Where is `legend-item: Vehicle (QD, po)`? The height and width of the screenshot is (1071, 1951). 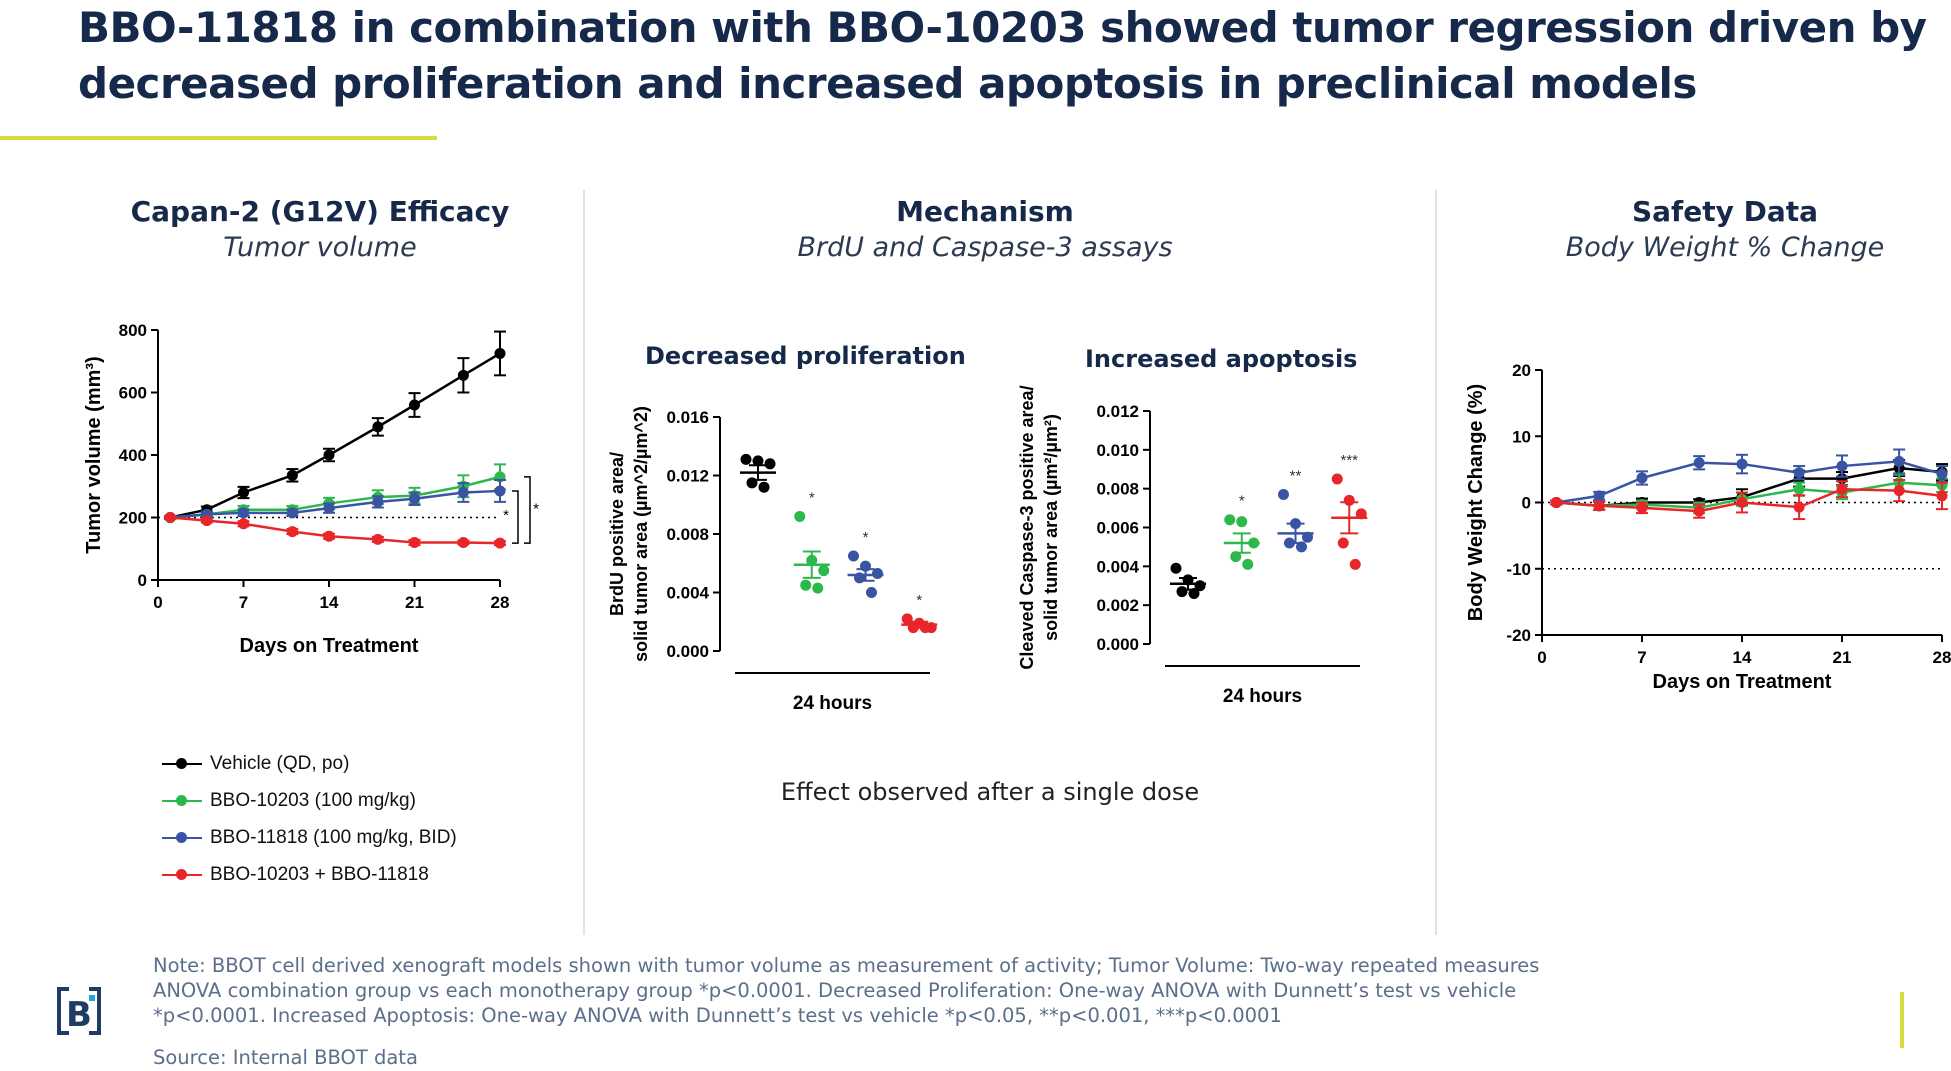 legend-item: Vehicle (QD, po) is located at coordinates (309, 763).